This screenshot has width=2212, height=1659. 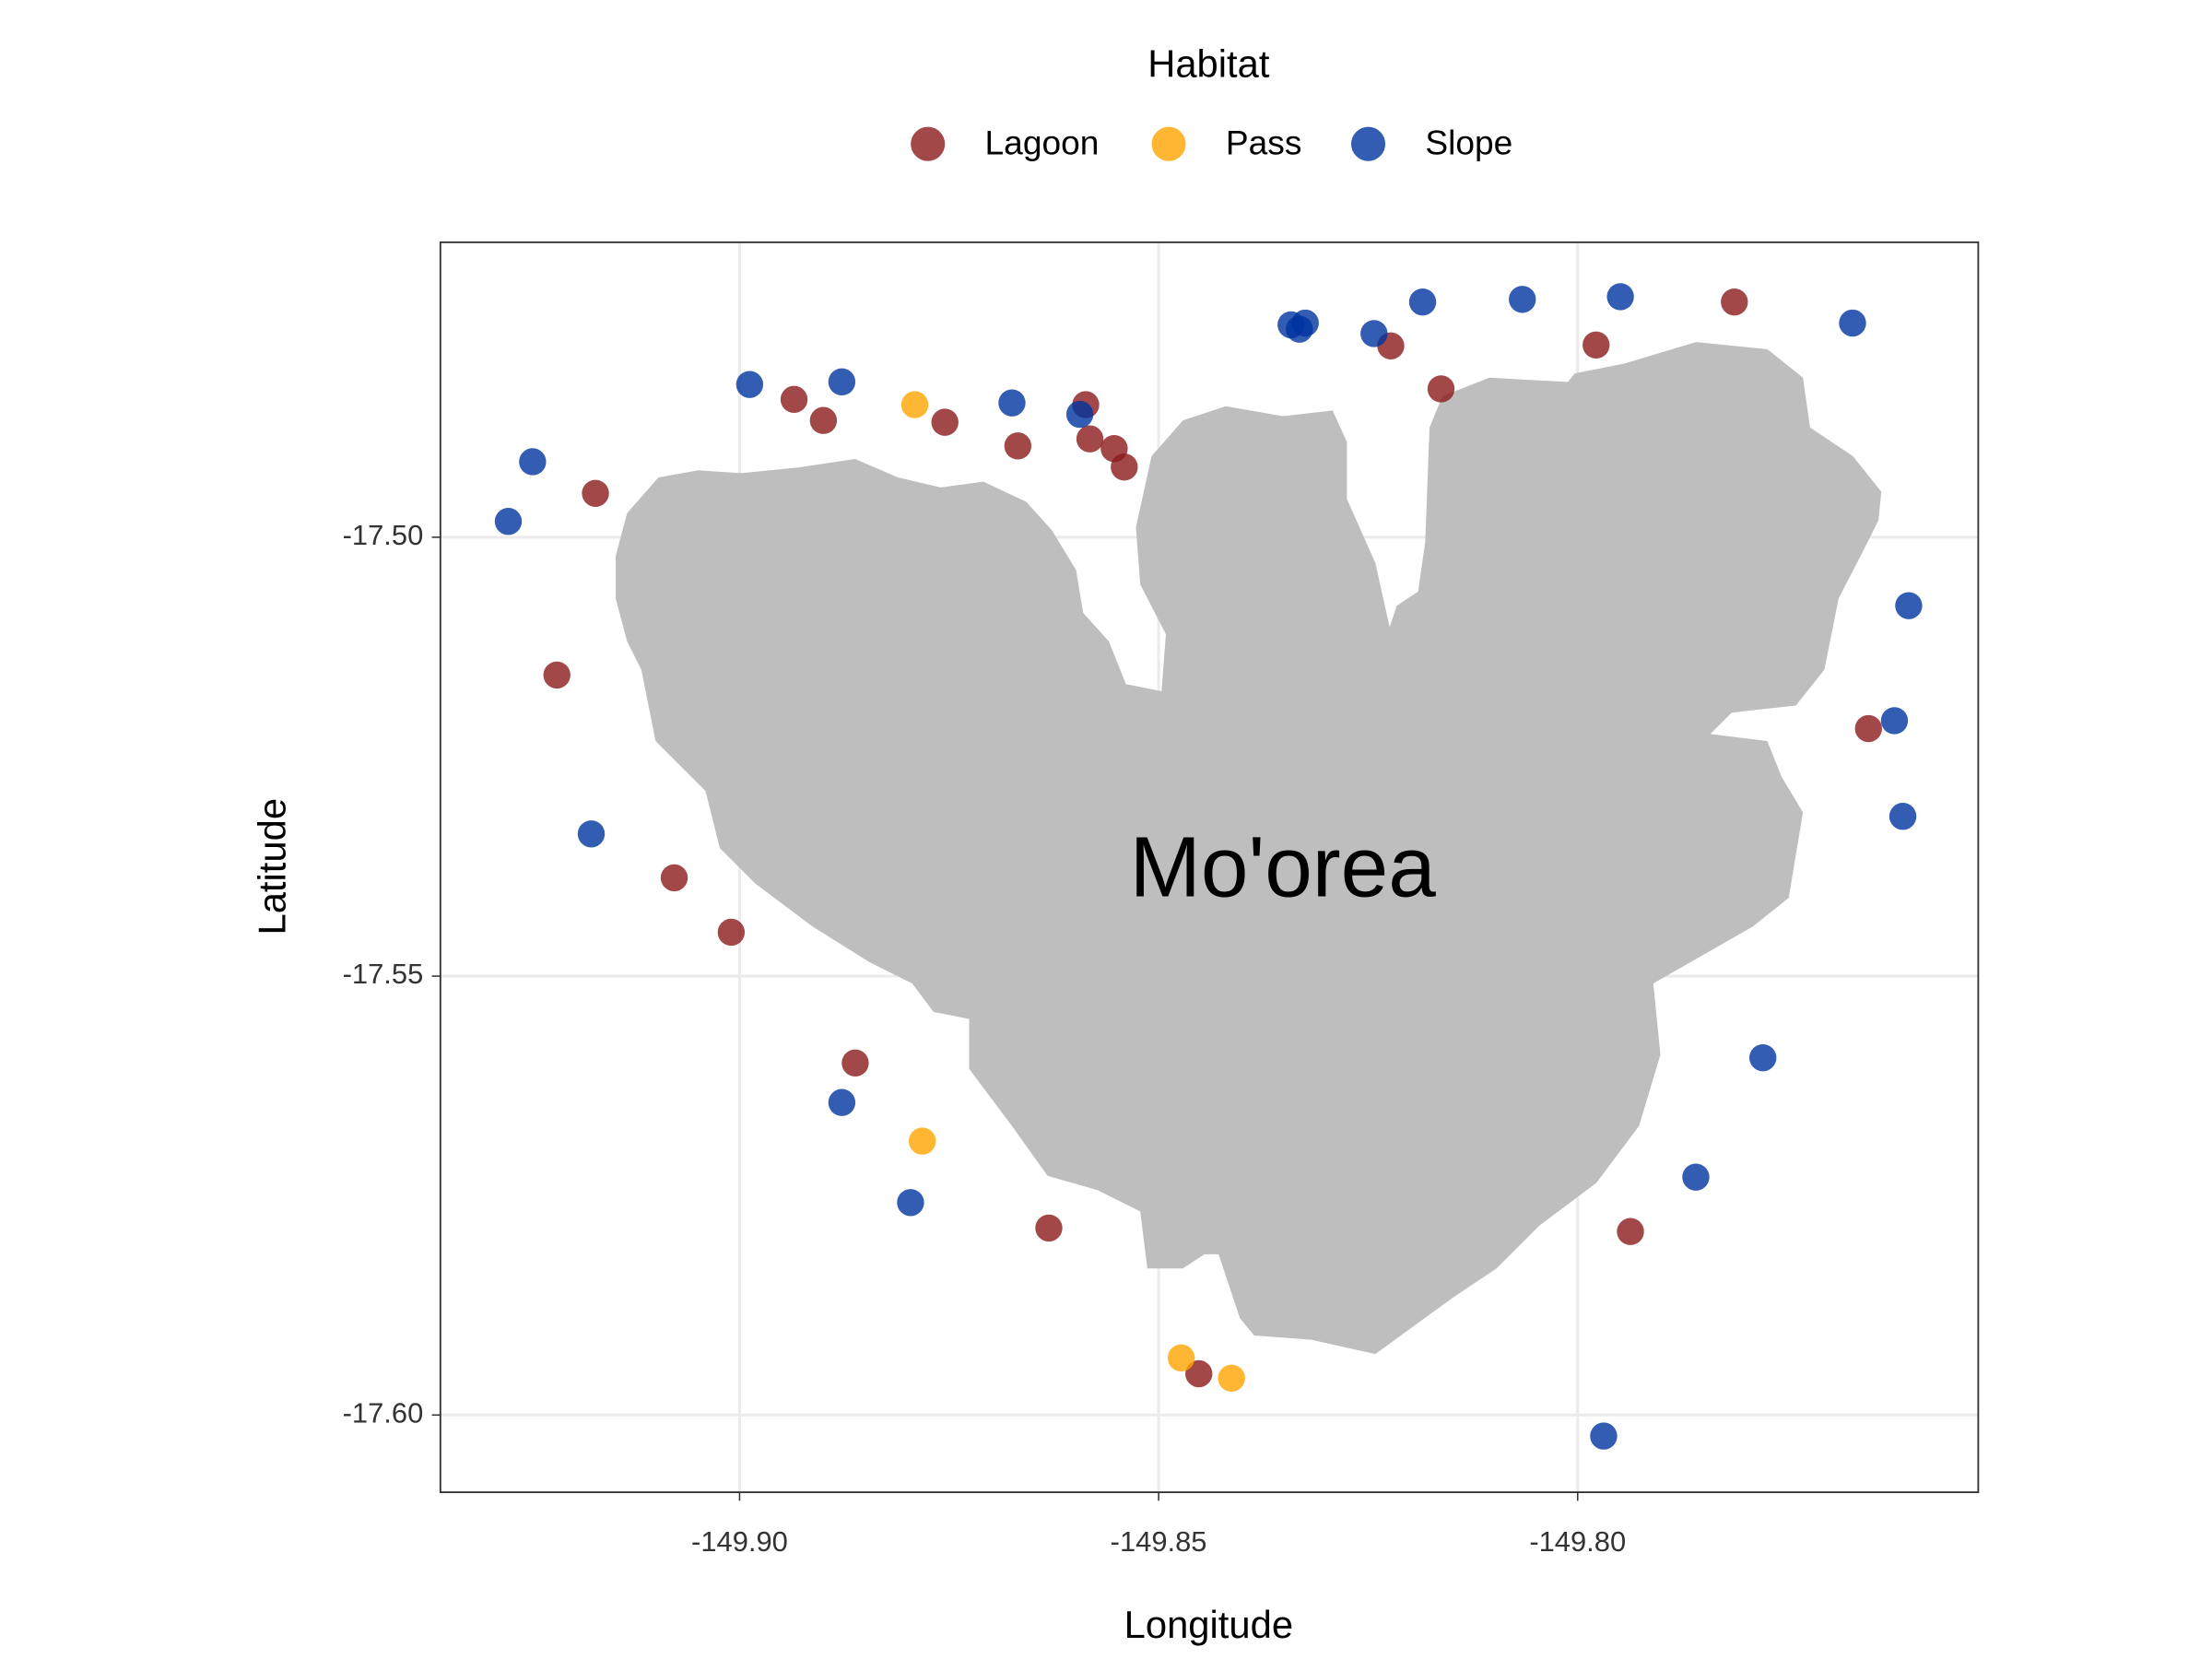 I want to click on legend-label: Lagoon, so click(x=1042, y=143).